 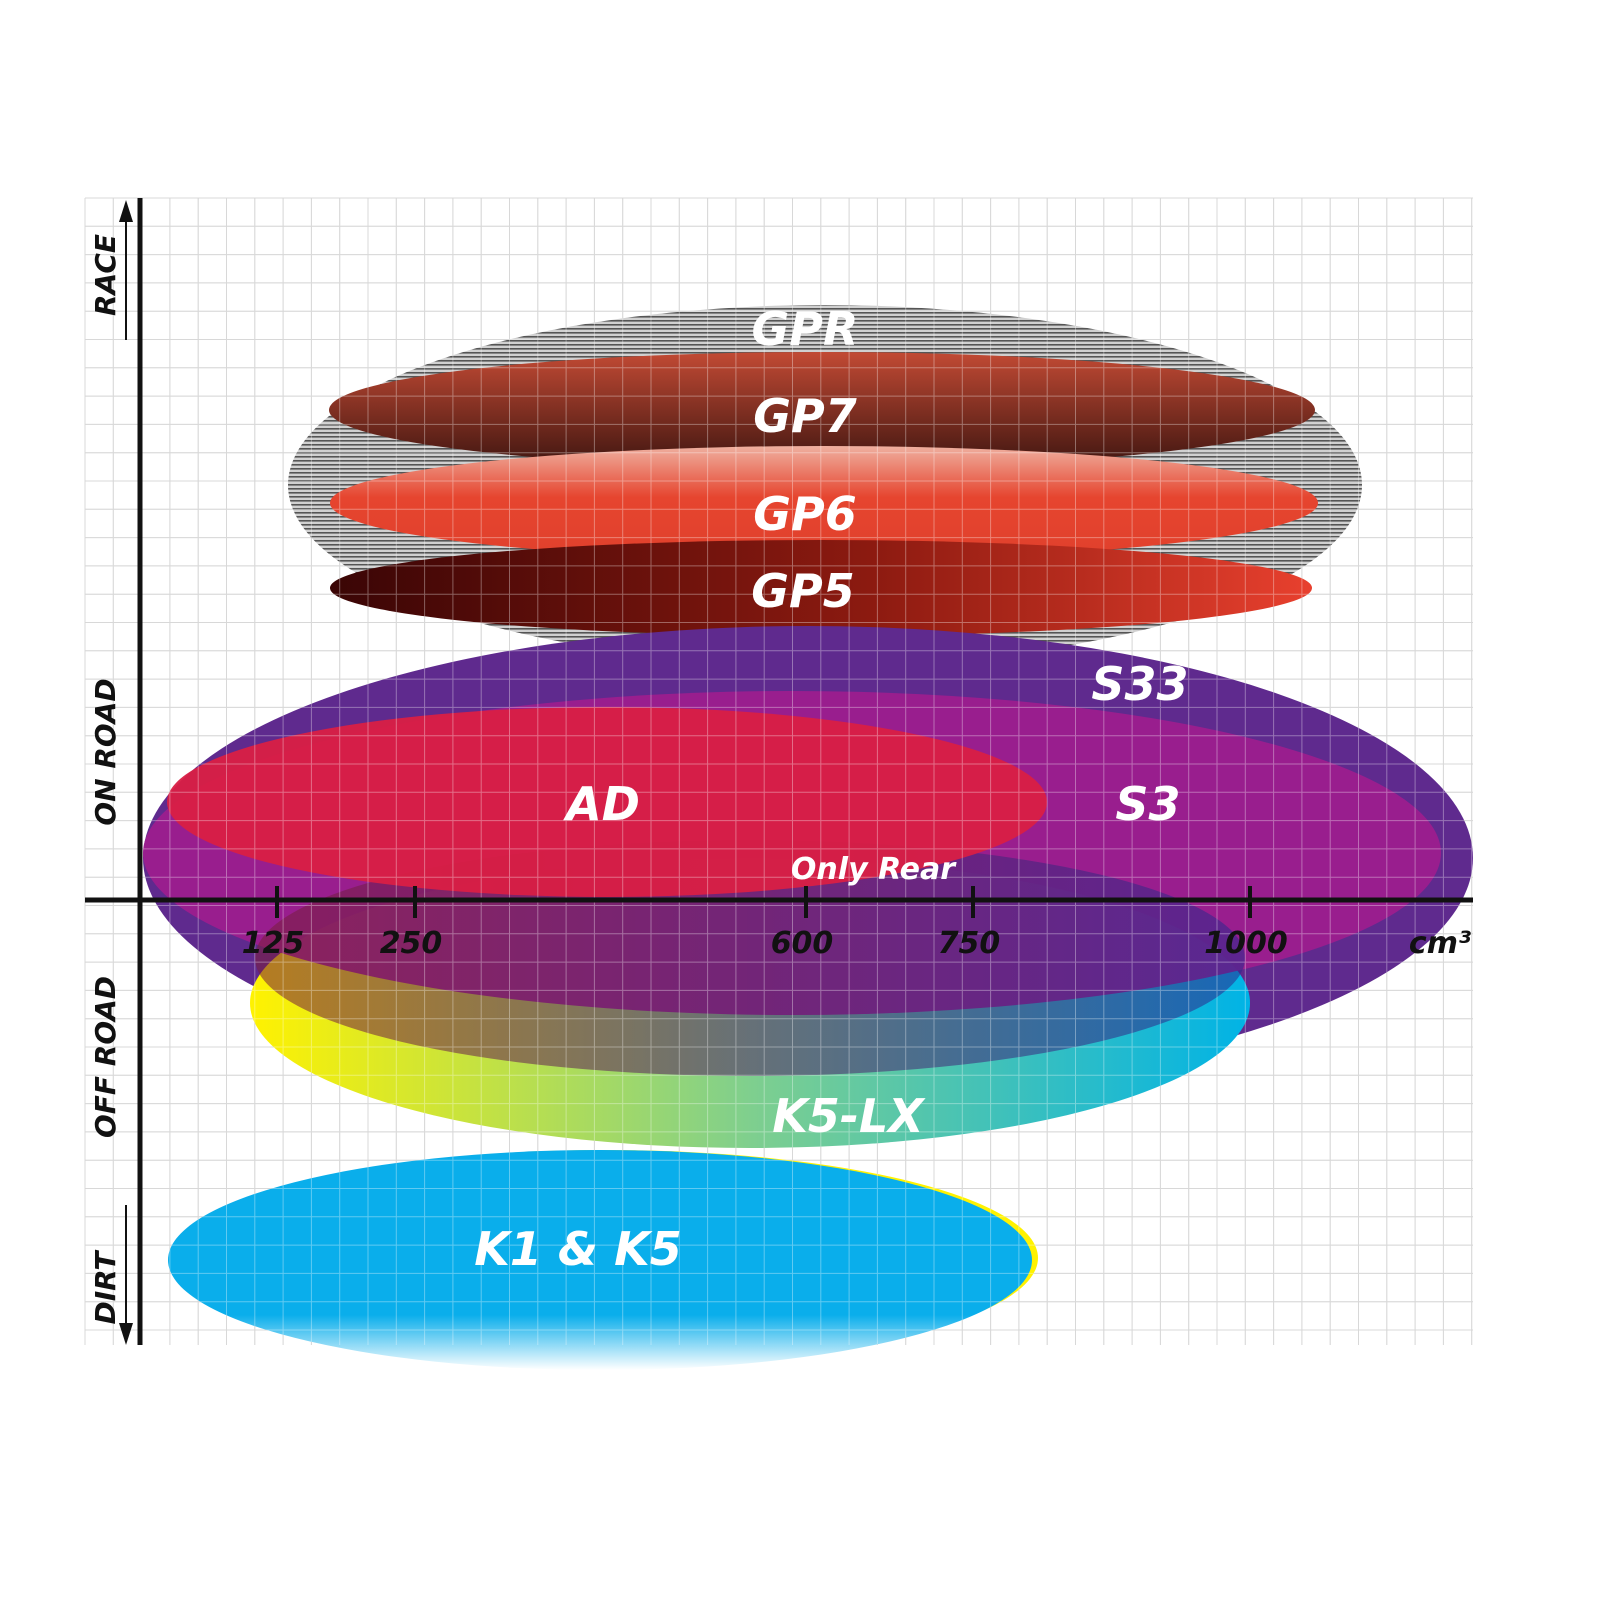 I want to click on arrow-down-icon, so click(x=126, y=1334).